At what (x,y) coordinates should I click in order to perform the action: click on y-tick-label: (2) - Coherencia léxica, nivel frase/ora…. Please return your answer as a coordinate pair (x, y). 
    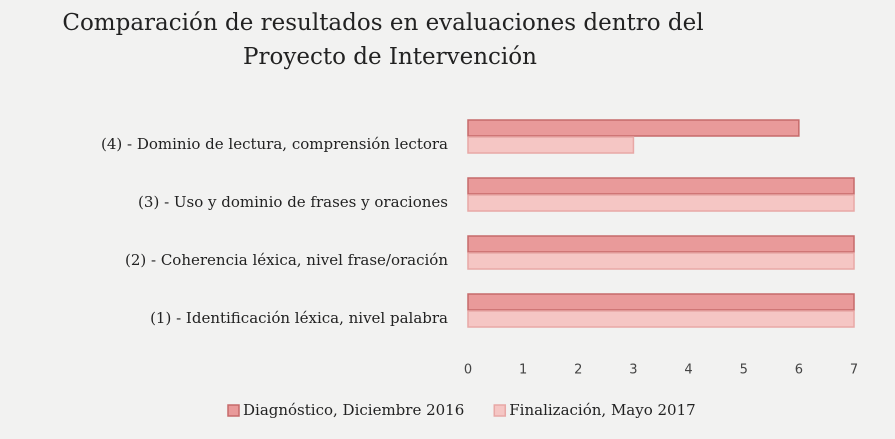
    Looking at the image, I should click on (286, 260).